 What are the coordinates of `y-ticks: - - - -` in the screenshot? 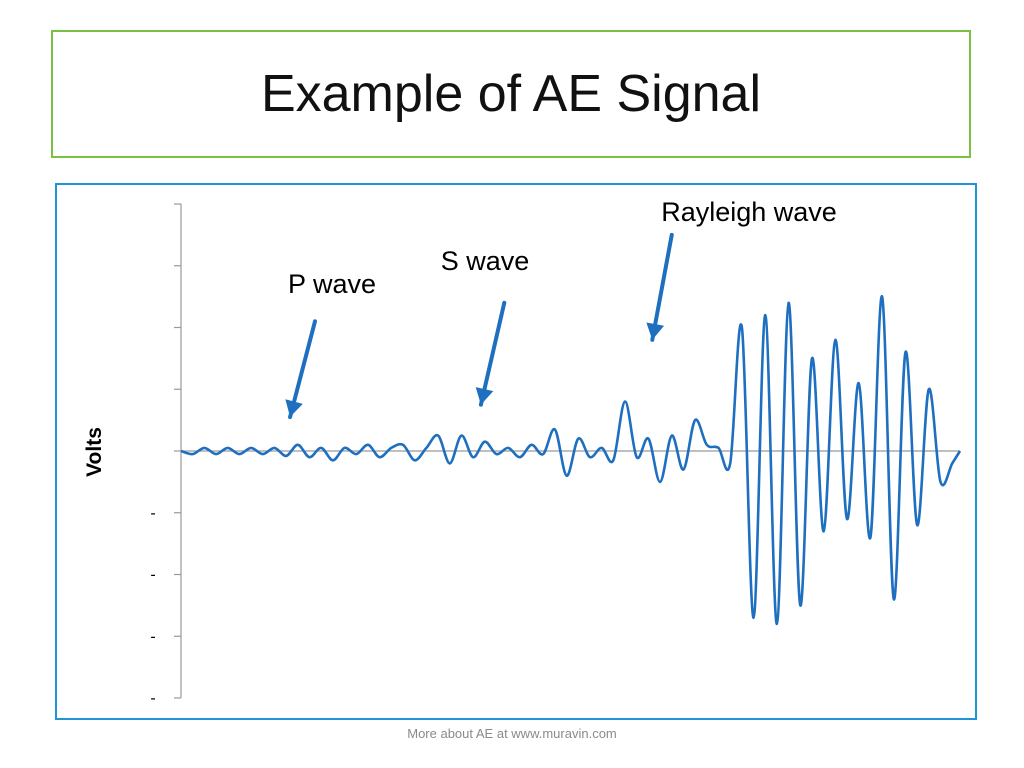 It's located at (165, 455).